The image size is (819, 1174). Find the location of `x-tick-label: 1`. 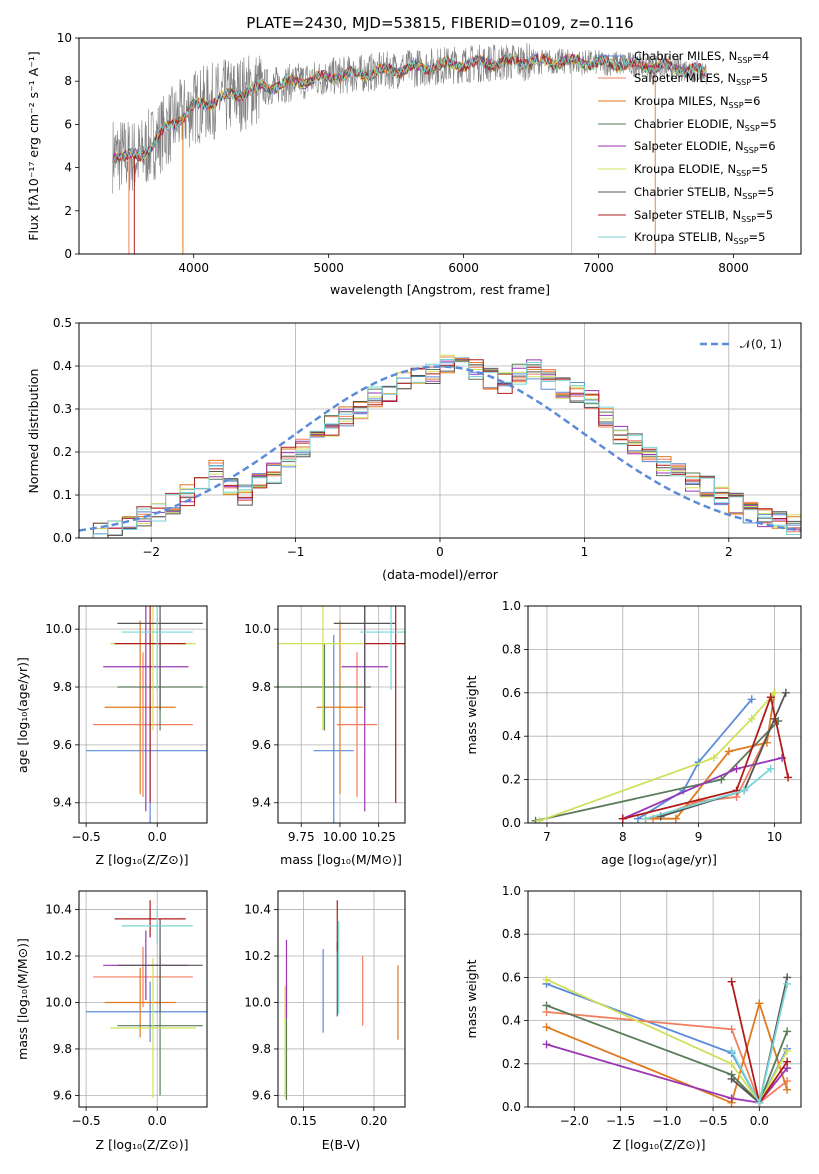

x-tick-label: 1 is located at coordinates (585, 552).